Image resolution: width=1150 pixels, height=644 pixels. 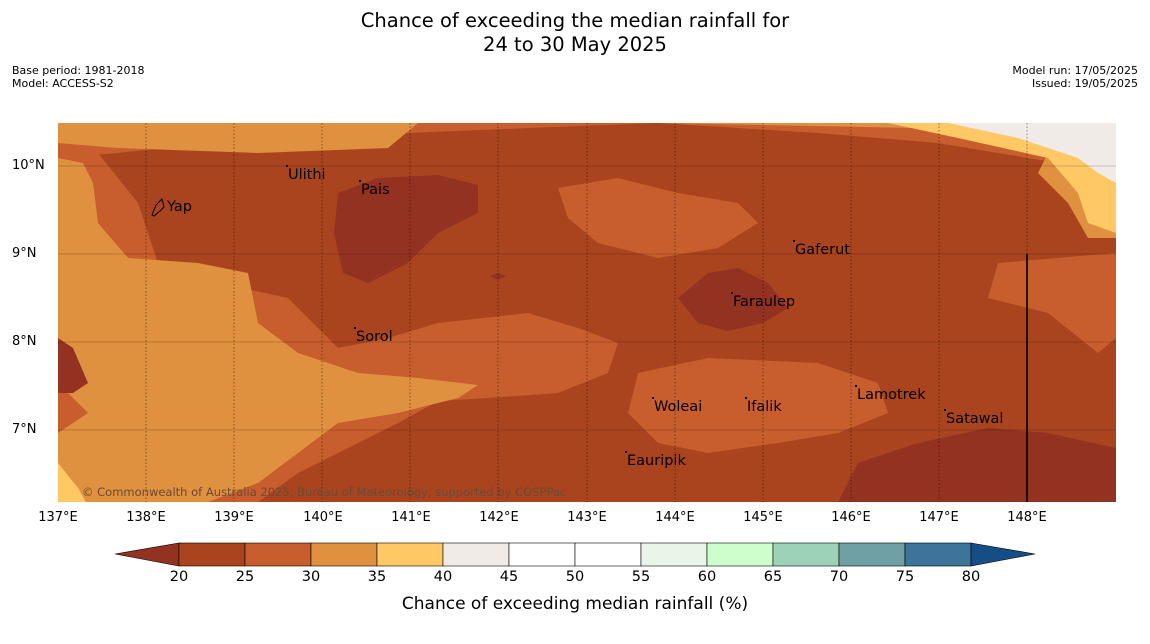 I want to click on meta-left: Base period: 1981-2018 Model: ACCESS-S2, so click(x=78, y=77).